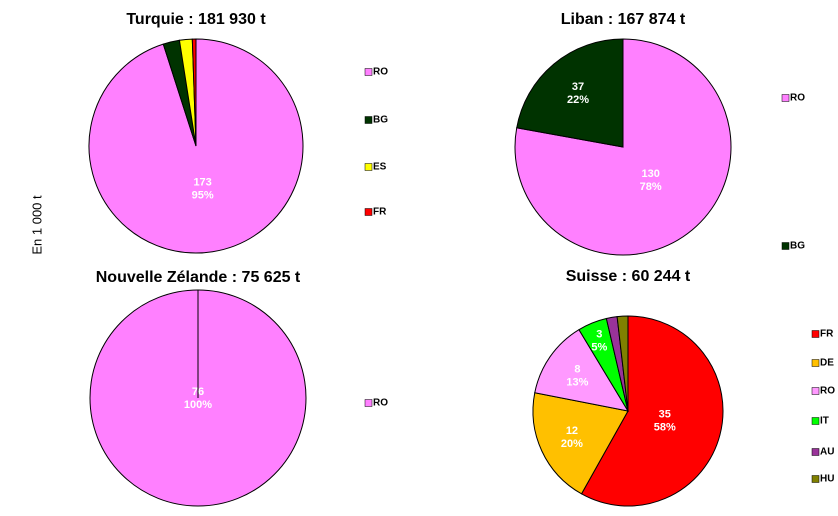 This screenshot has width=838, height=516. What do you see at coordinates (578, 100) in the screenshot?
I see `data-label-line: 22%` at bounding box center [578, 100].